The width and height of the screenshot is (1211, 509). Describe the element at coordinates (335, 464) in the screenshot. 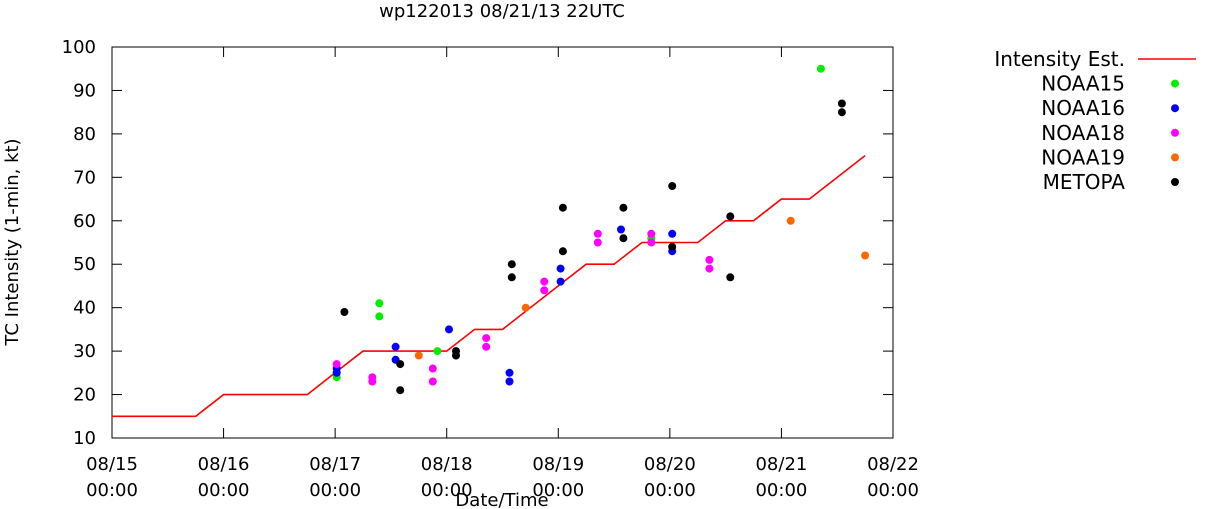

I see `x-tick-label-date: 08/17` at that location.